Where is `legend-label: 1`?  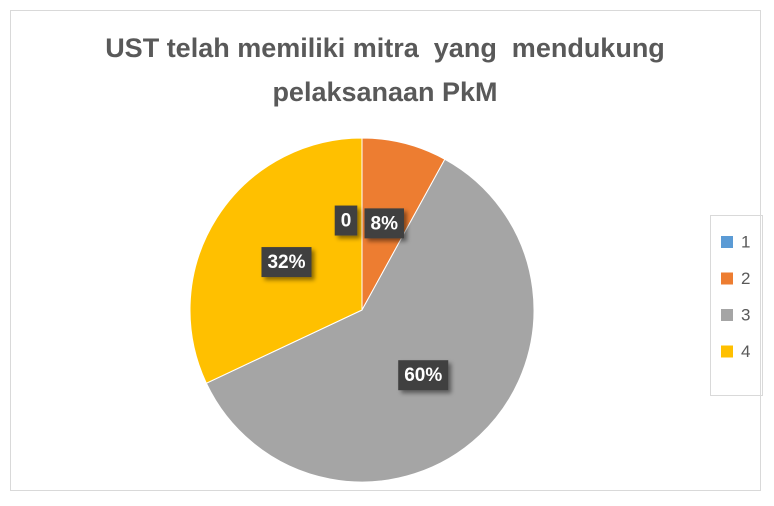 legend-label: 1 is located at coordinates (745, 241).